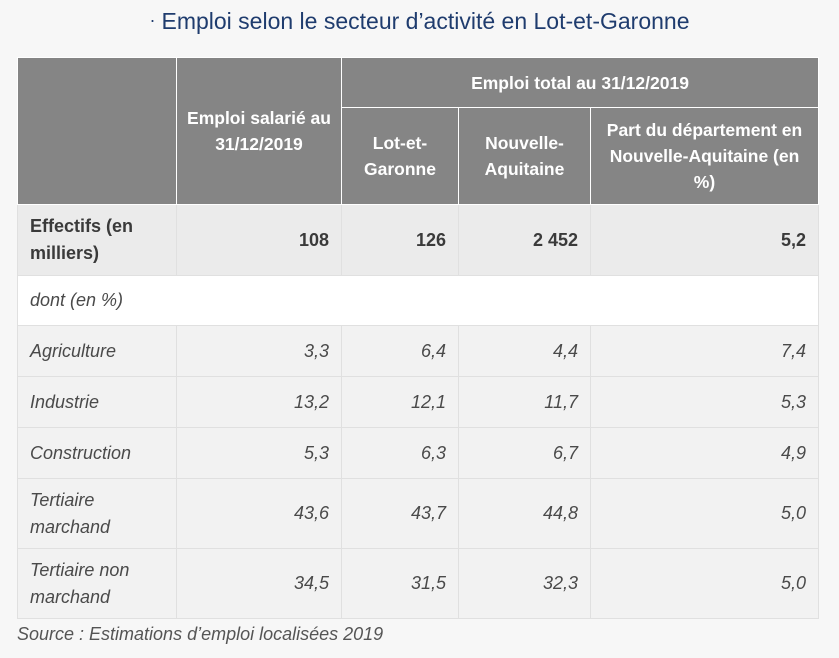 This screenshot has height=658, width=839. I want to click on sector-value: 31,5, so click(400, 583).